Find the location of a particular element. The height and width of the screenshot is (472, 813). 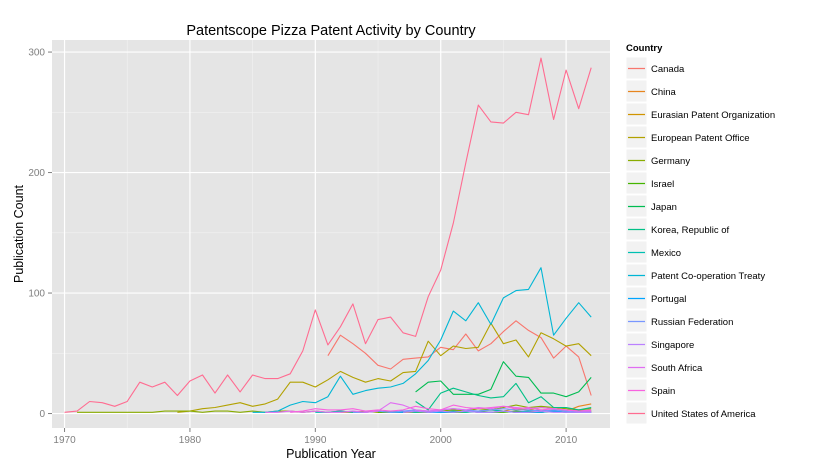

x-tick-label: 1970 is located at coordinates (64, 440).